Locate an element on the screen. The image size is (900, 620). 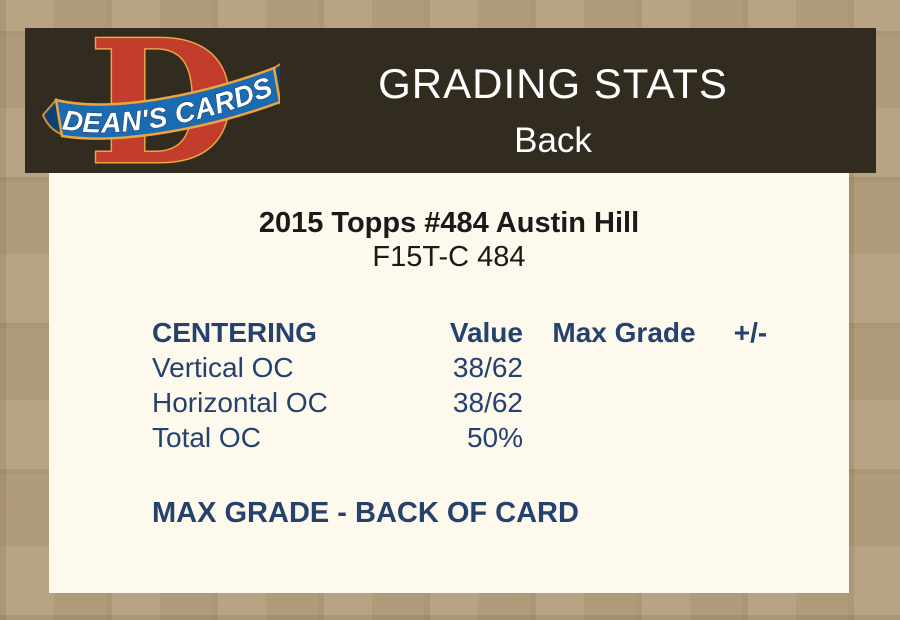
table-row-horizontal-oc: Horizontal OC 38/62 is located at coordinates (464, 402).